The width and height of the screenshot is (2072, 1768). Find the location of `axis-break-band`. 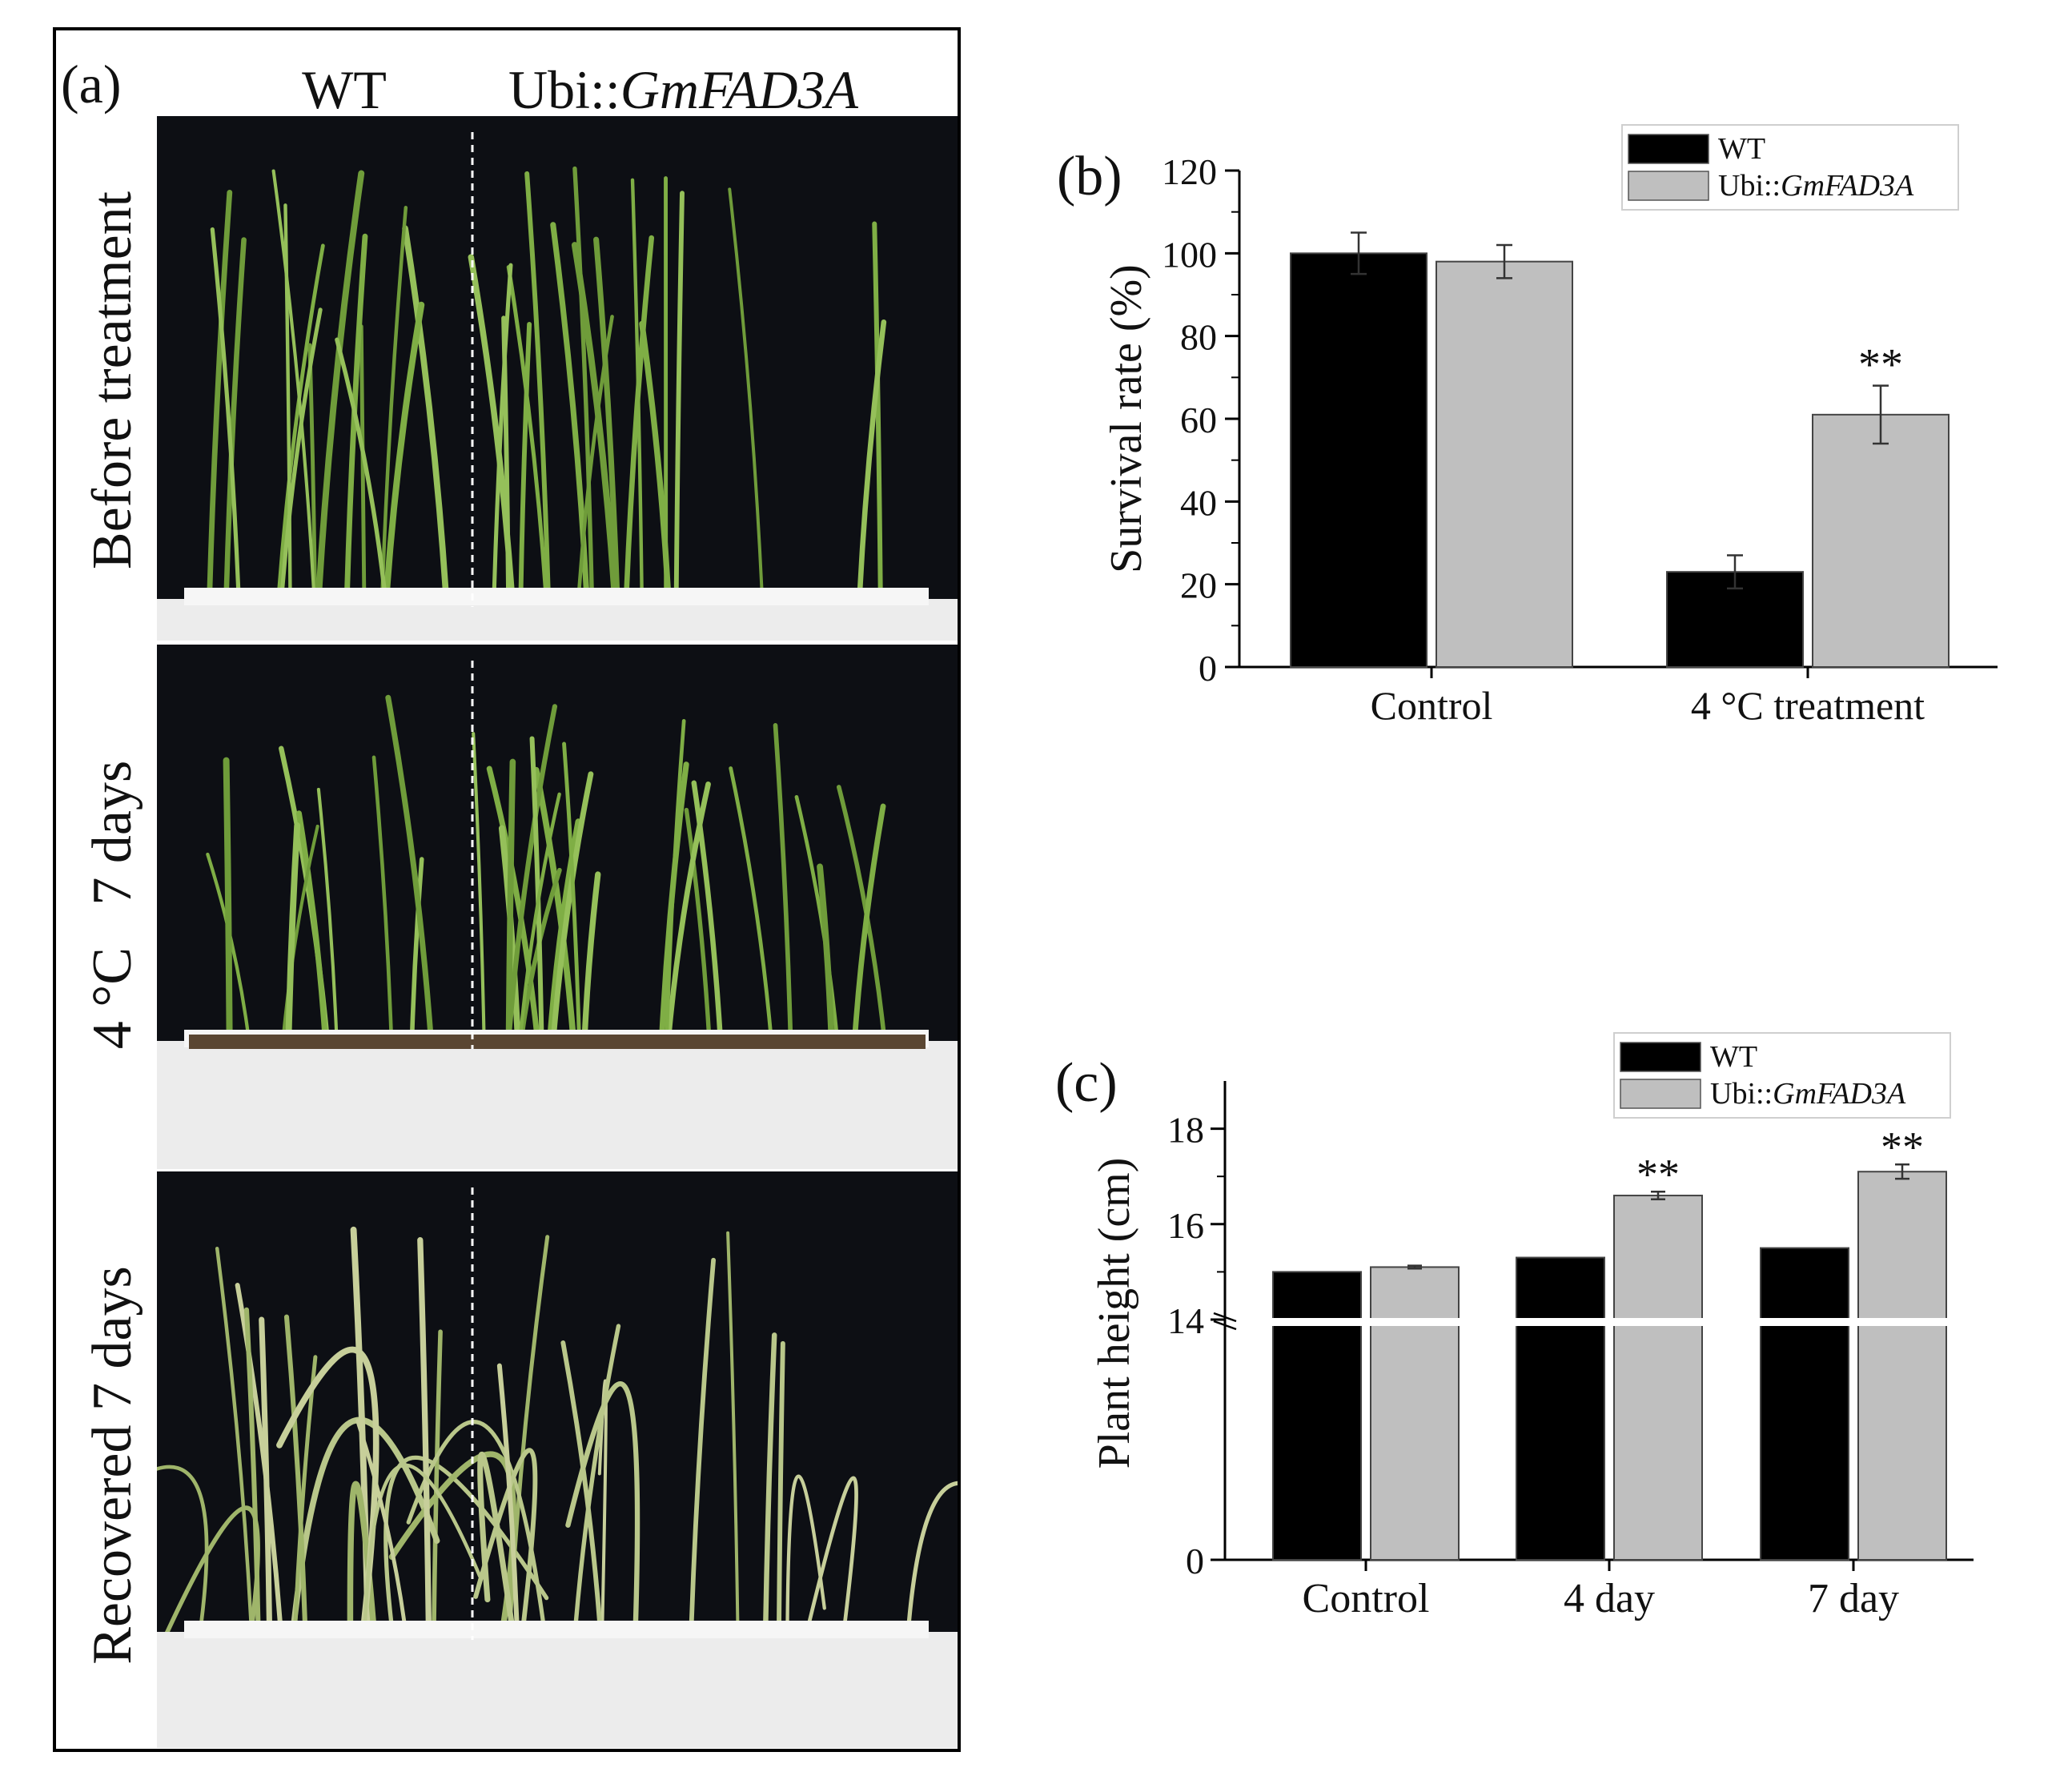

axis-break-band is located at coordinates (1601, 1322).